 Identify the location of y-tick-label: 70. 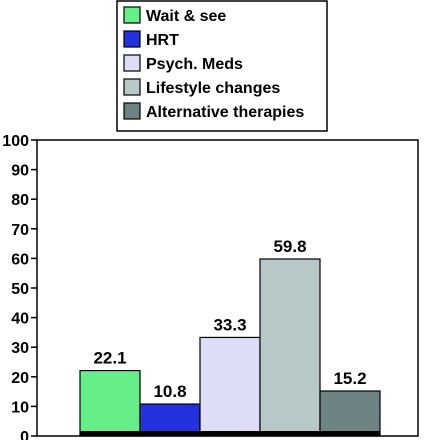
(20, 230).